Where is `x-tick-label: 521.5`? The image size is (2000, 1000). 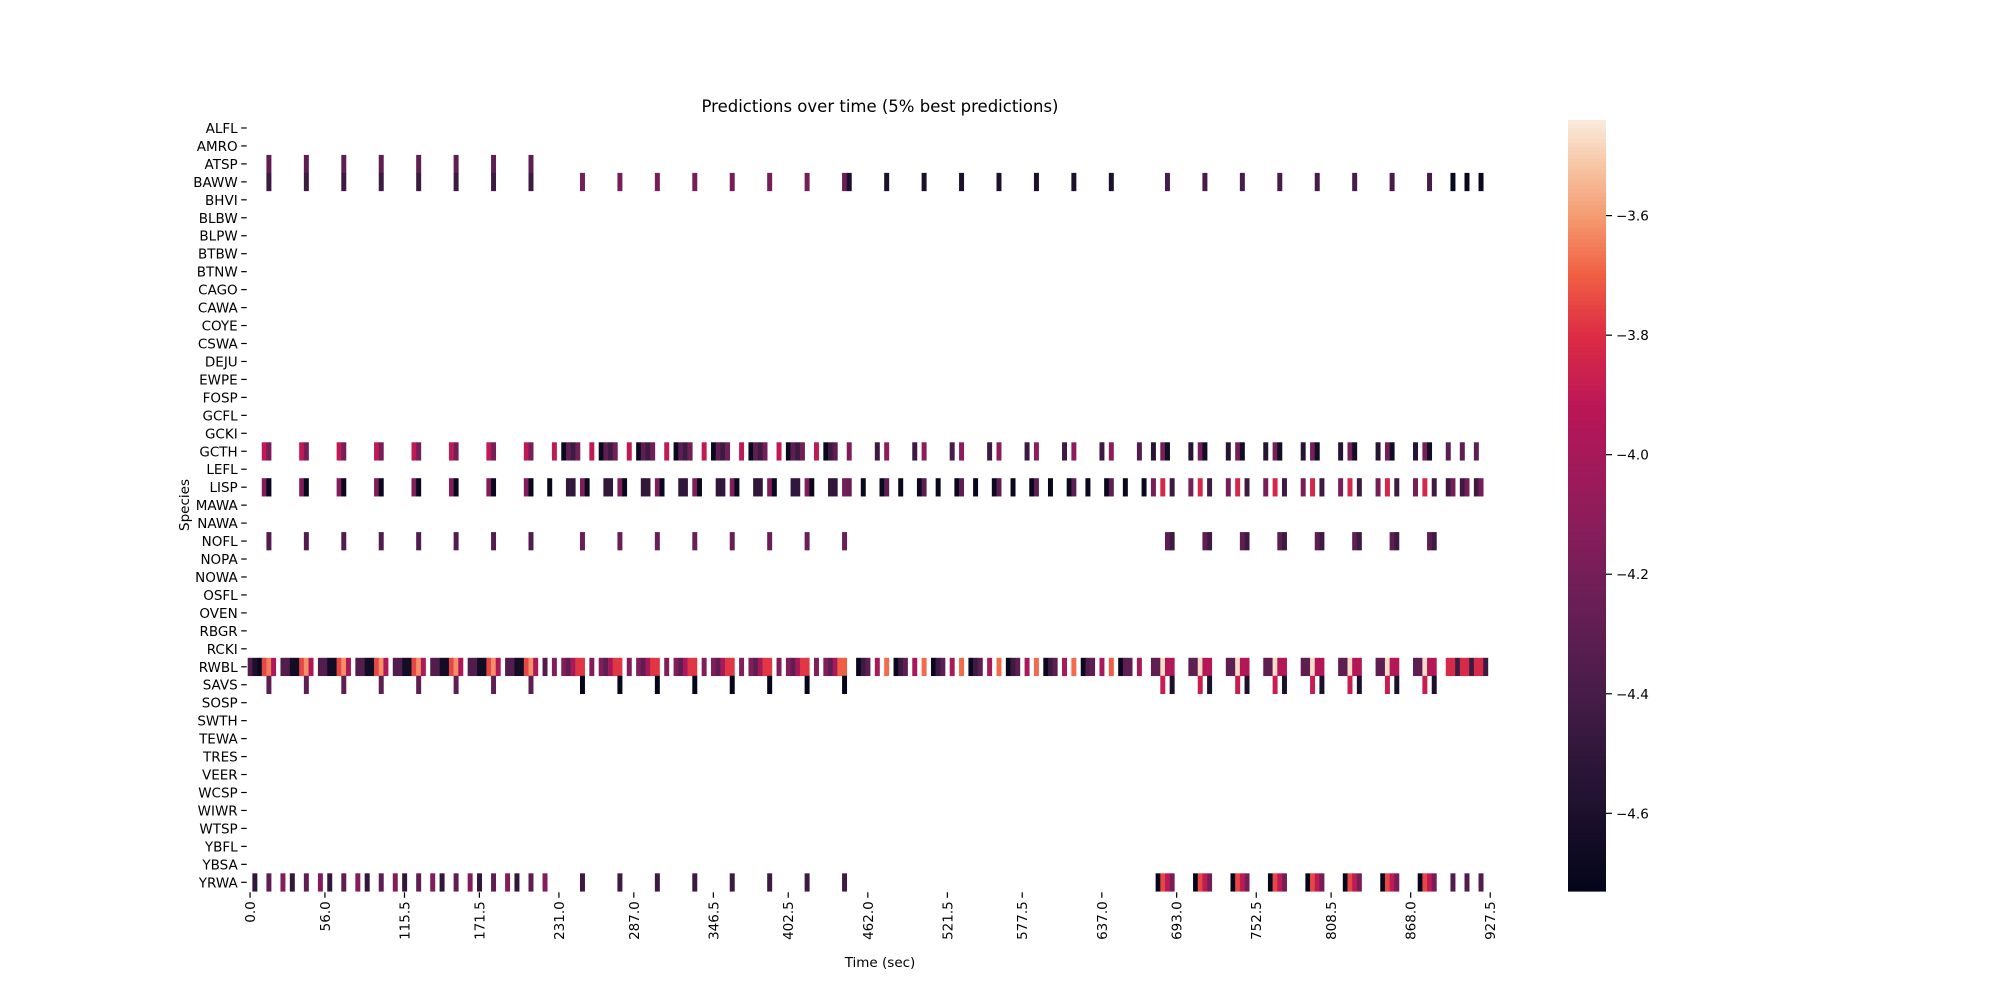 x-tick-label: 521.5 is located at coordinates (948, 920).